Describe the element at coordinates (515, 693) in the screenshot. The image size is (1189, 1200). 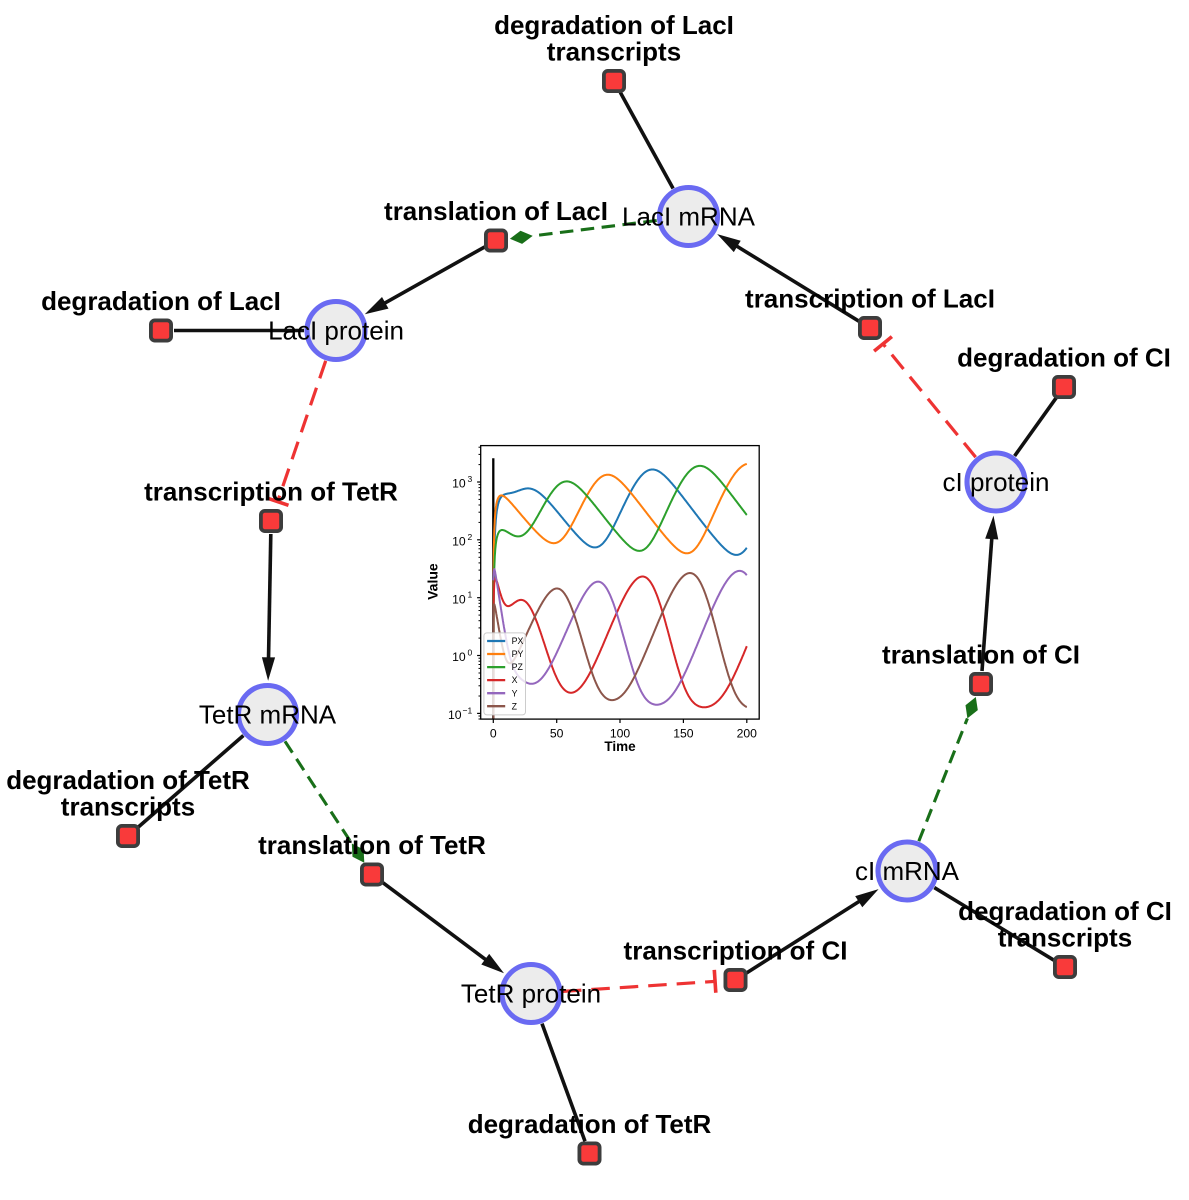
I see `svg-text: Y` at that location.